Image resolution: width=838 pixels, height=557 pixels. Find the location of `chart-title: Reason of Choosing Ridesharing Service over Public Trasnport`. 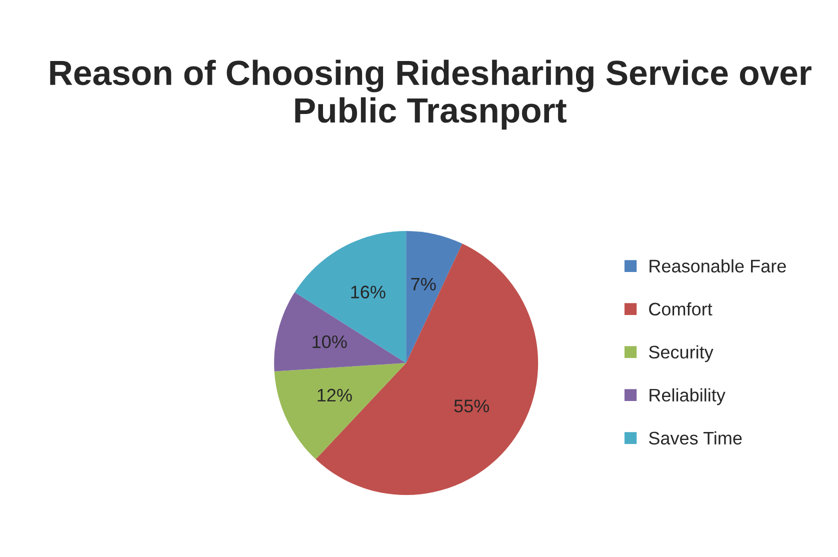

chart-title: Reason of Choosing Ridesharing Service over Public Trasnport is located at coordinates (431, 95).